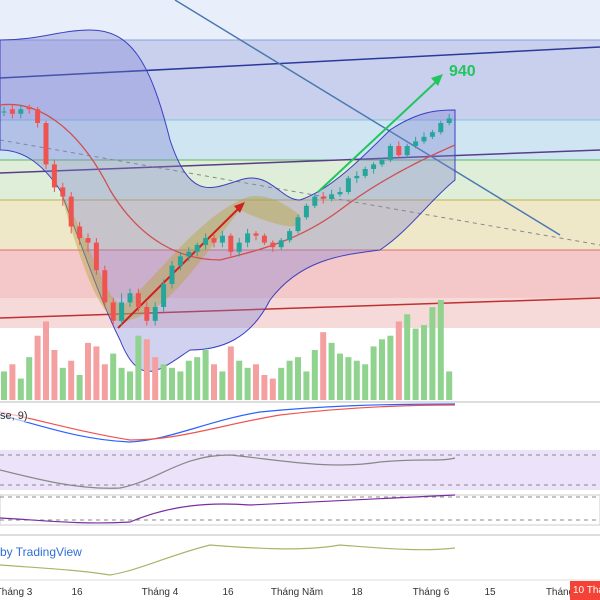 The width and height of the screenshot is (600, 600). Describe the element at coordinates (300, 180) in the screenshot. I see `zone-green` at that location.